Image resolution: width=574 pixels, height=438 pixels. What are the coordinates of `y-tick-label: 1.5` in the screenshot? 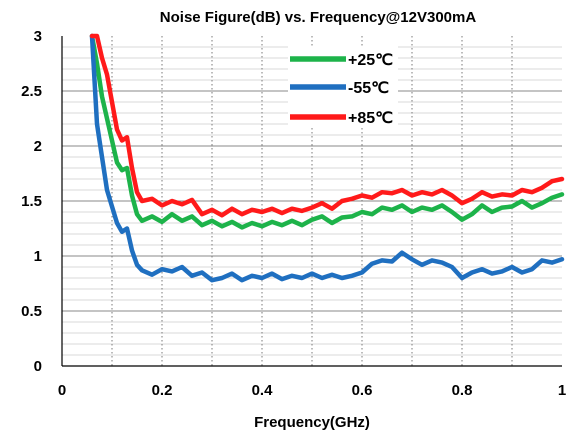 It's located at (31, 201).